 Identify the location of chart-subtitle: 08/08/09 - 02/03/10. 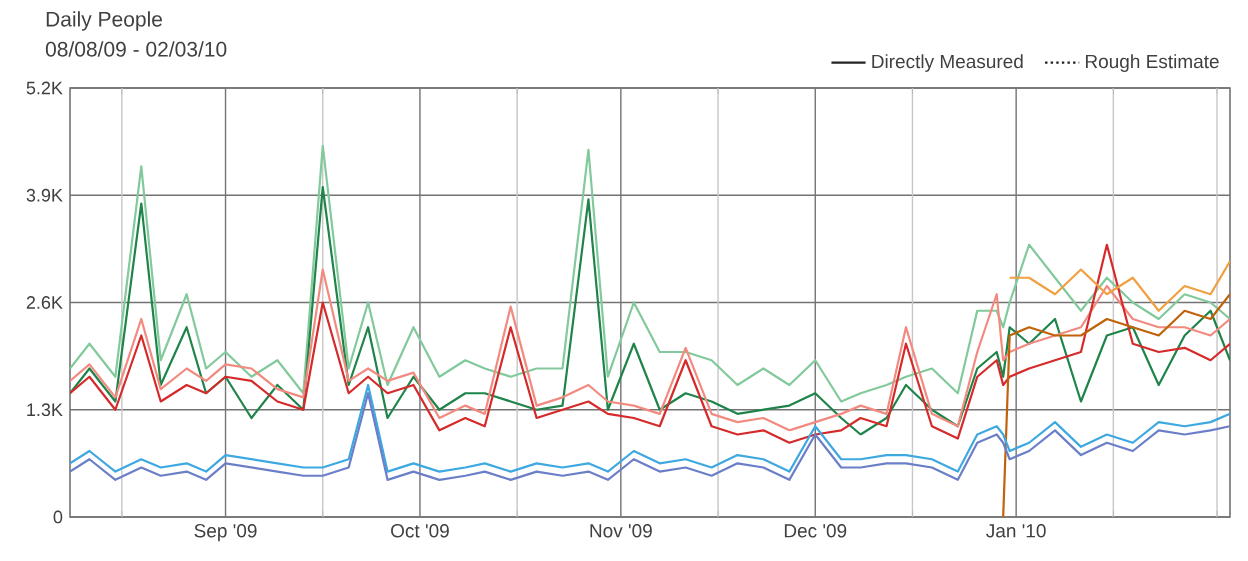
(136, 49).